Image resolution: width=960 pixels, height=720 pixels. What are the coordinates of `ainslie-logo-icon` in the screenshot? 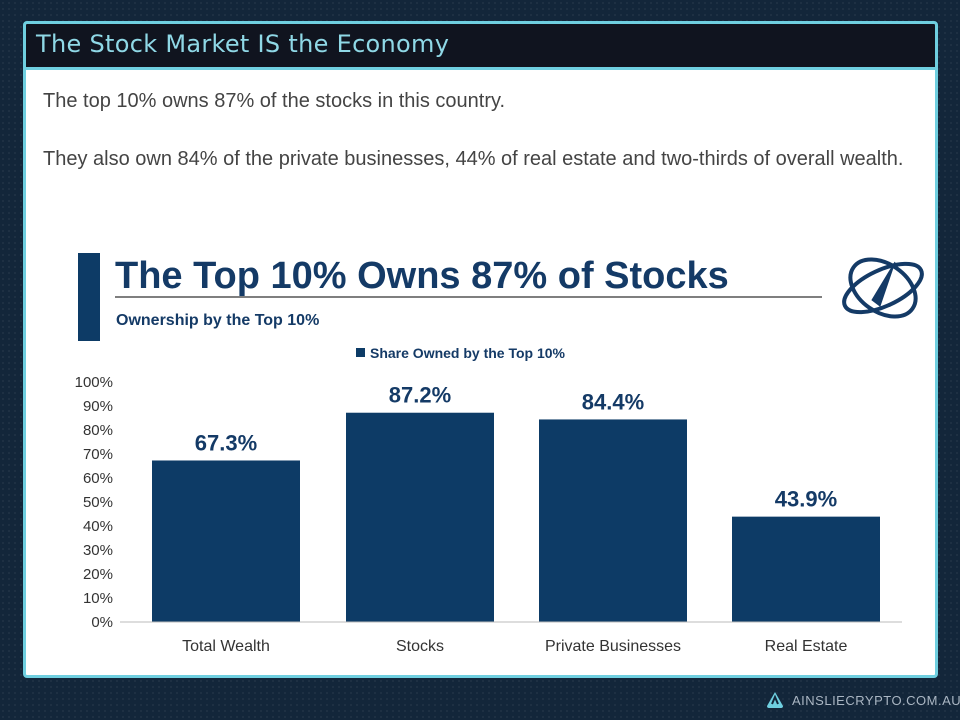 It's located at (775, 700).